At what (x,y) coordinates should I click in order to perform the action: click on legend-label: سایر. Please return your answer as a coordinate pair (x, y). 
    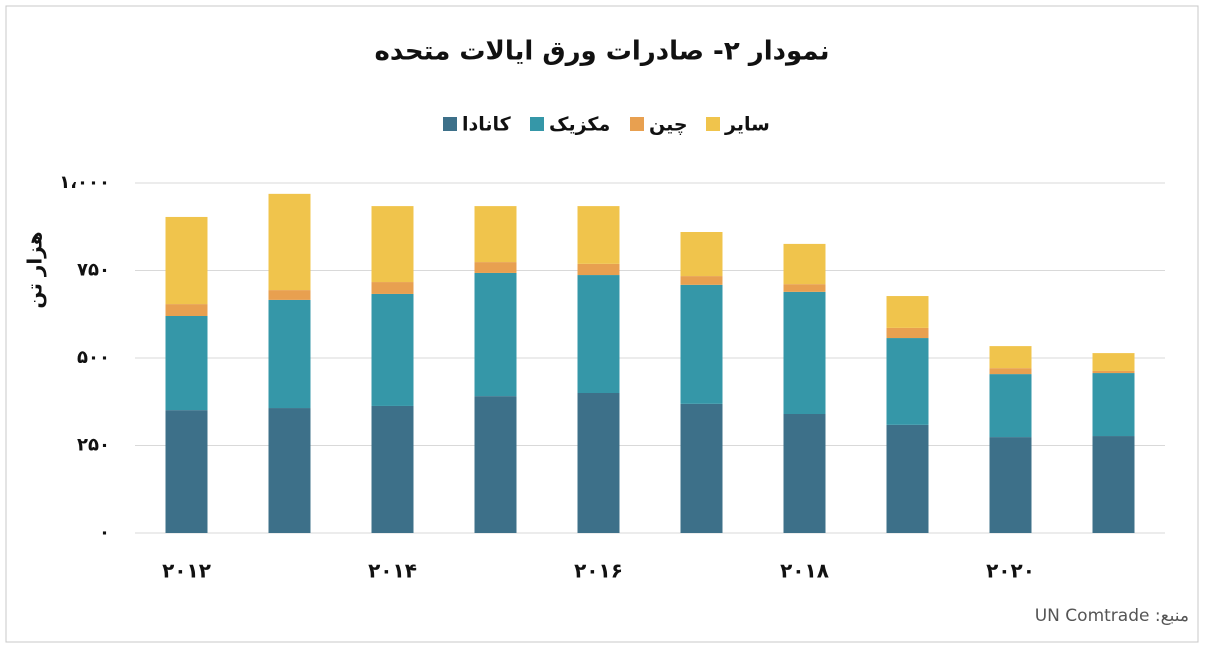
    Looking at the image, I should click on (747, 125).